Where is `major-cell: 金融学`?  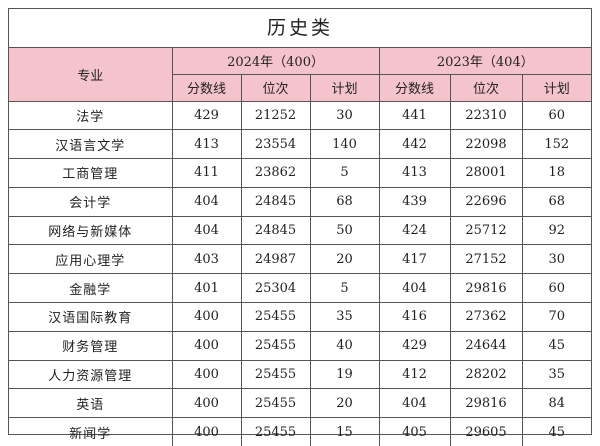
major-cell: 金融学 is located at coordinates (91, 288).